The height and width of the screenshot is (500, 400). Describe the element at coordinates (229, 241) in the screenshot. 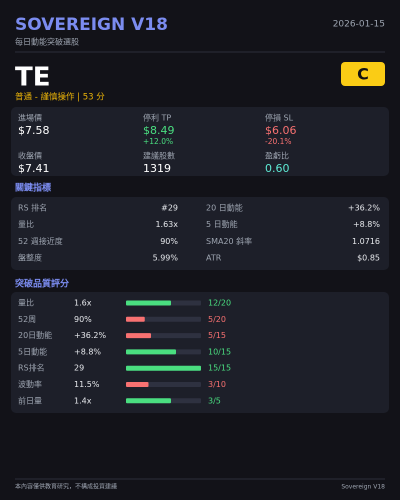

I see `indicator-label: SMA20 斜率` at that location.